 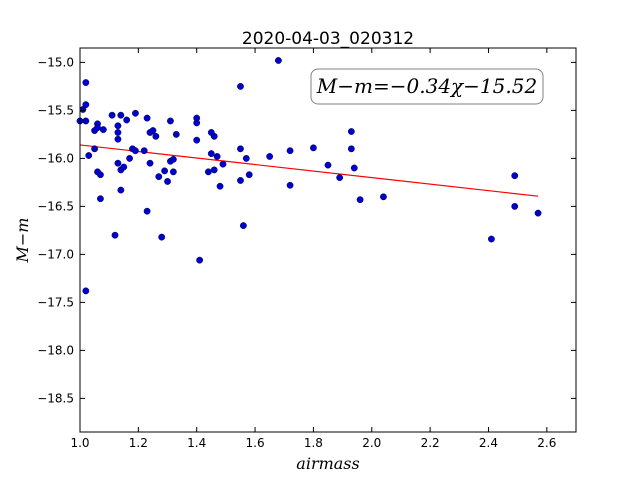 I want to click on x-axis-label: airmass, so click(x=327, y=463).